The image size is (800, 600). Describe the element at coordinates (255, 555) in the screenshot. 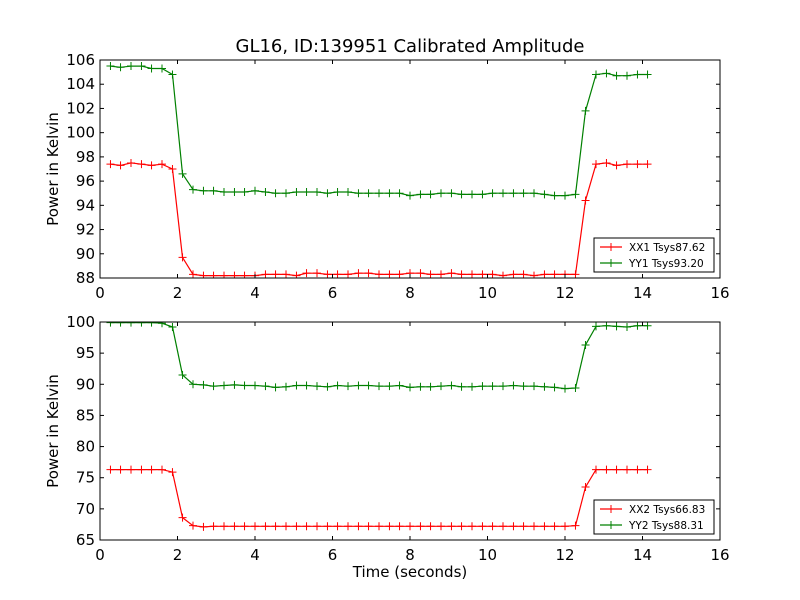

I see `x-tick-label: 4` at that location.